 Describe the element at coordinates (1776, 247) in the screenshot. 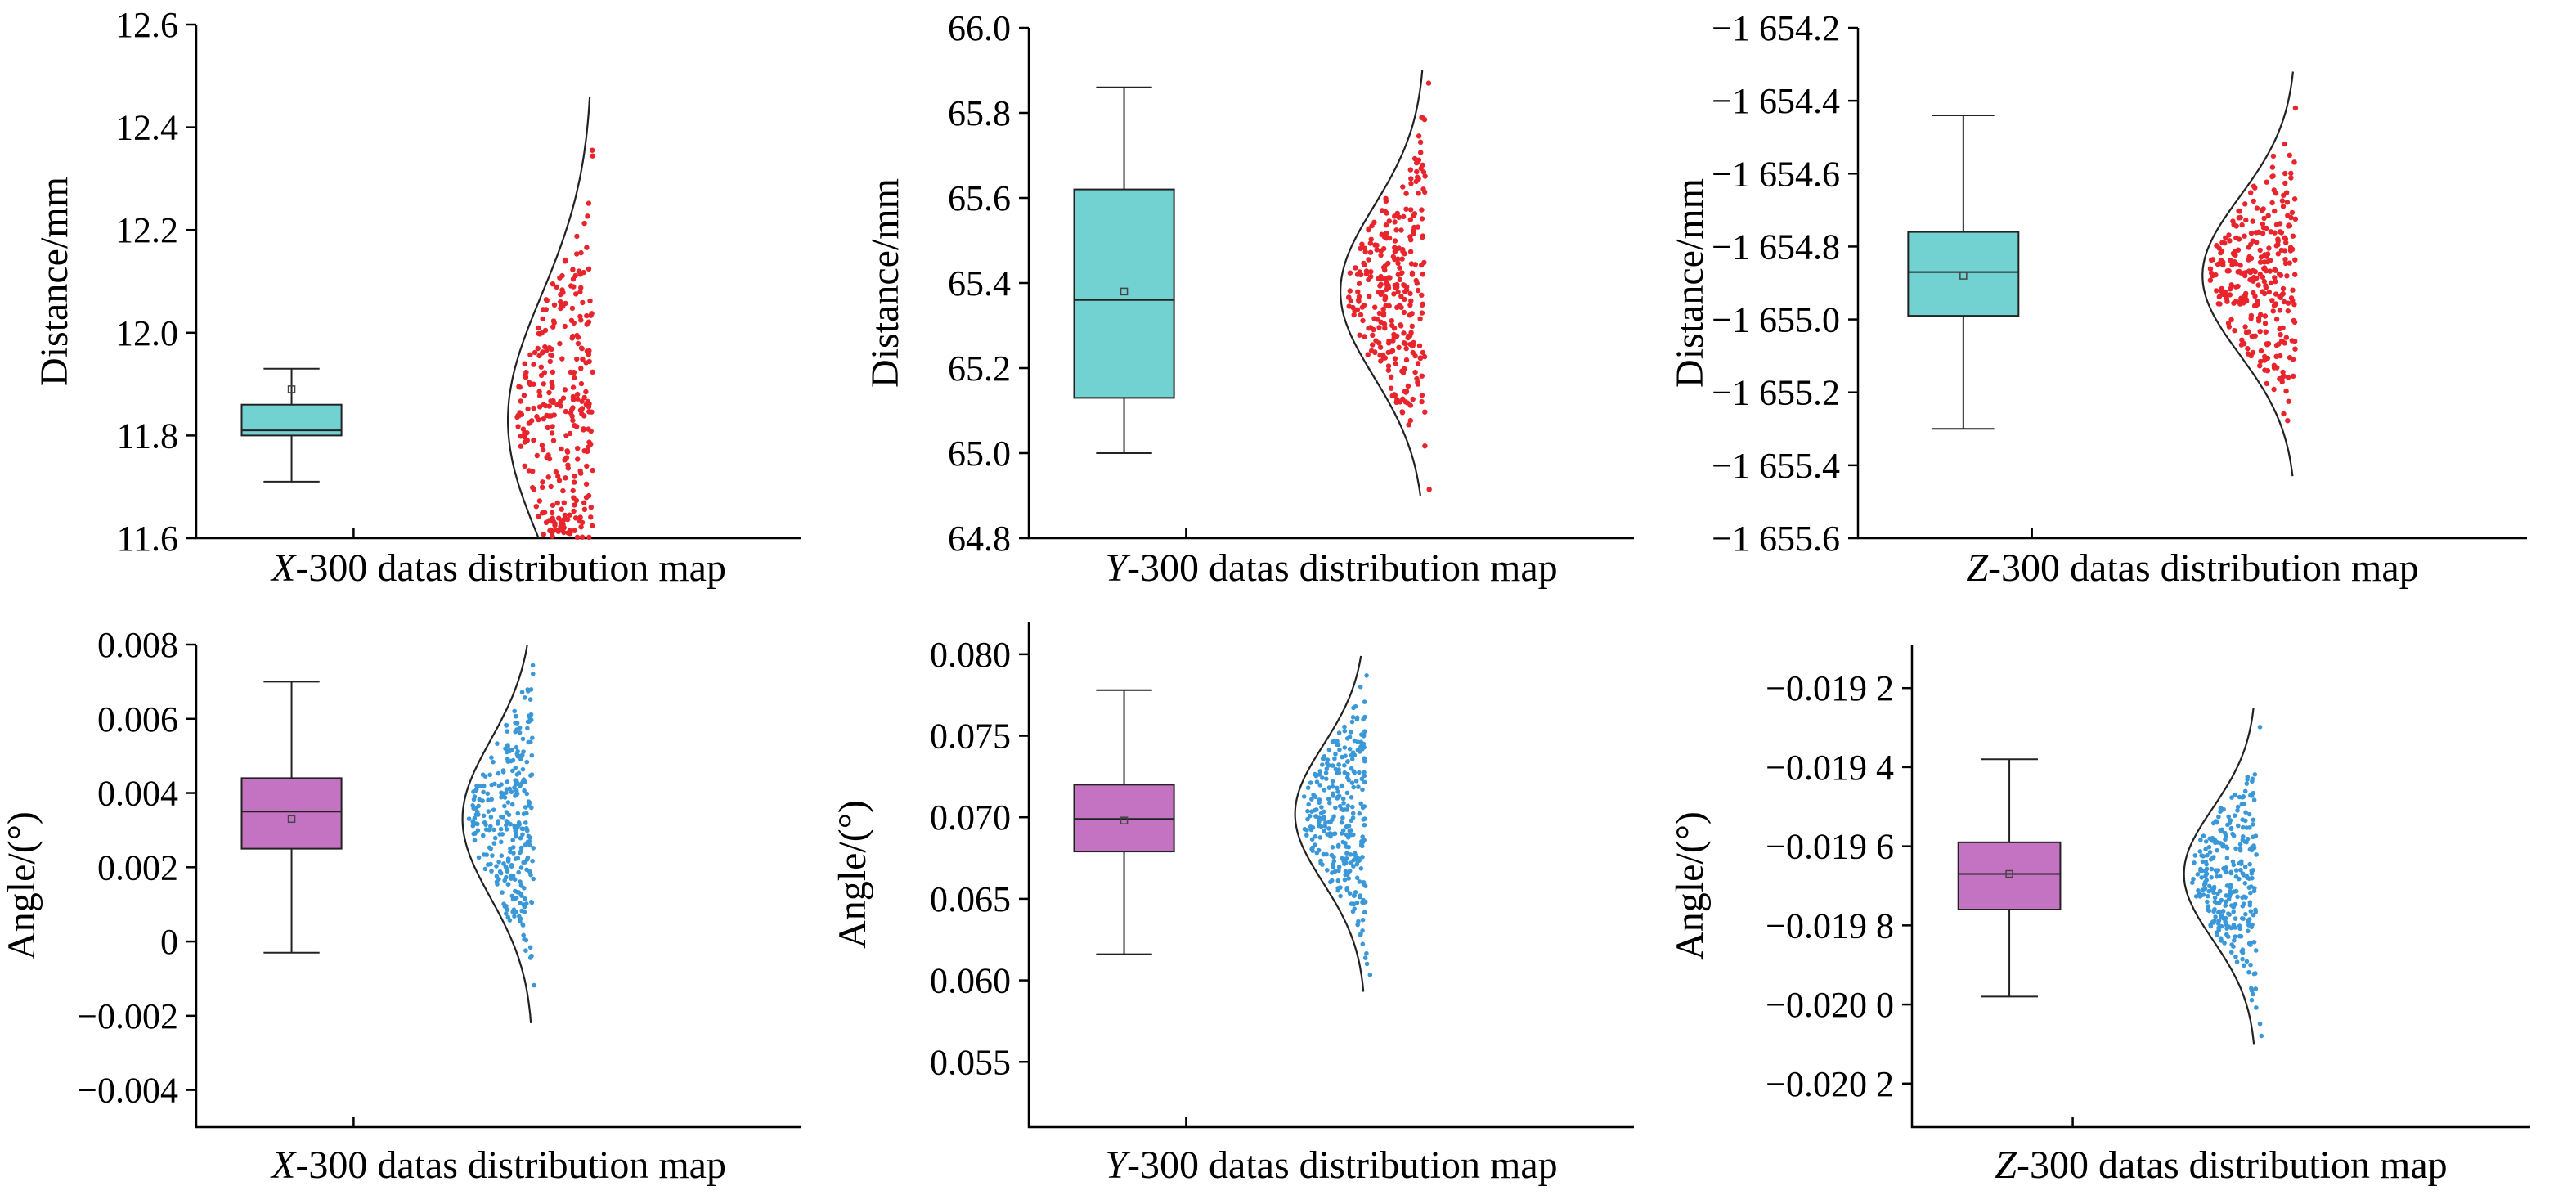

I see `y-tick-label: −1 654.8` at that location.